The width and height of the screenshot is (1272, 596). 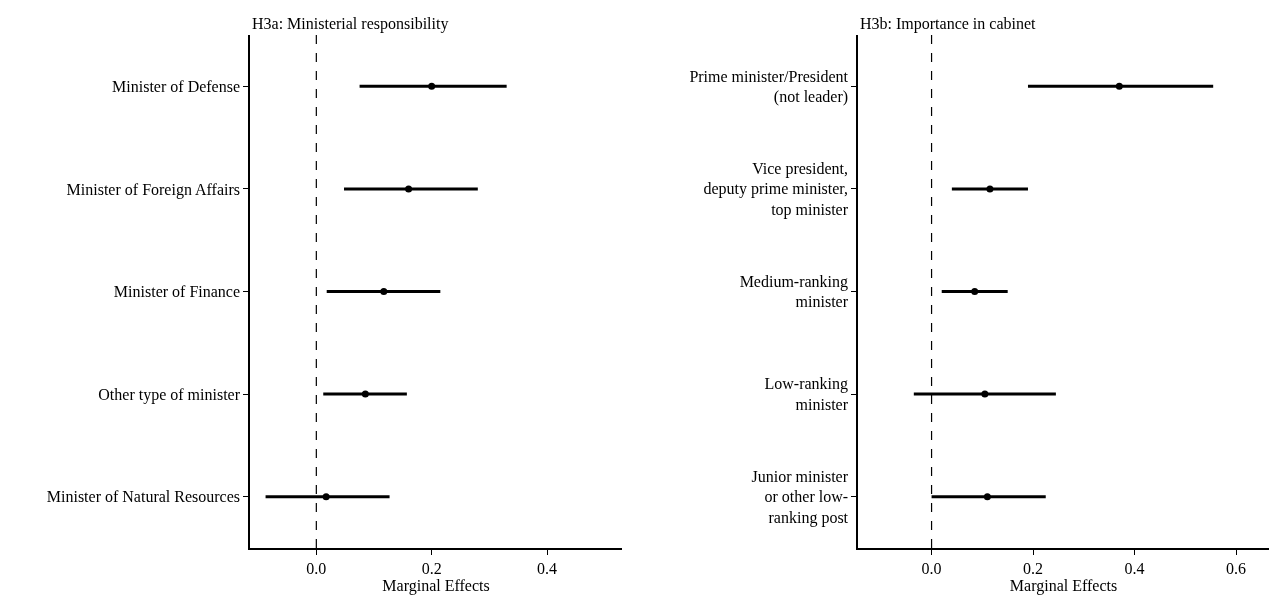 I want to click on y-tick-label: Medium-ranking minister, so click(x=794, y=291).